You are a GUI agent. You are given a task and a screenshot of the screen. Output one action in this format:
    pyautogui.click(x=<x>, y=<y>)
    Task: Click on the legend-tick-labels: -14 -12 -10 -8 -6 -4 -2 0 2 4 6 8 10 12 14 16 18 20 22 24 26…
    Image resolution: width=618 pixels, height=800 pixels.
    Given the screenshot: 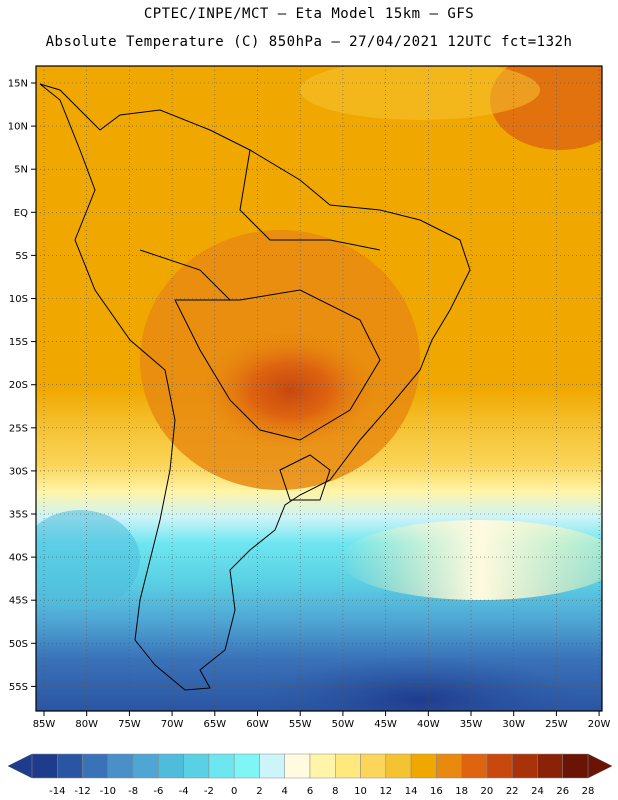 What is the action you would take?
    pyautogui.click(x=321, y=791)
    